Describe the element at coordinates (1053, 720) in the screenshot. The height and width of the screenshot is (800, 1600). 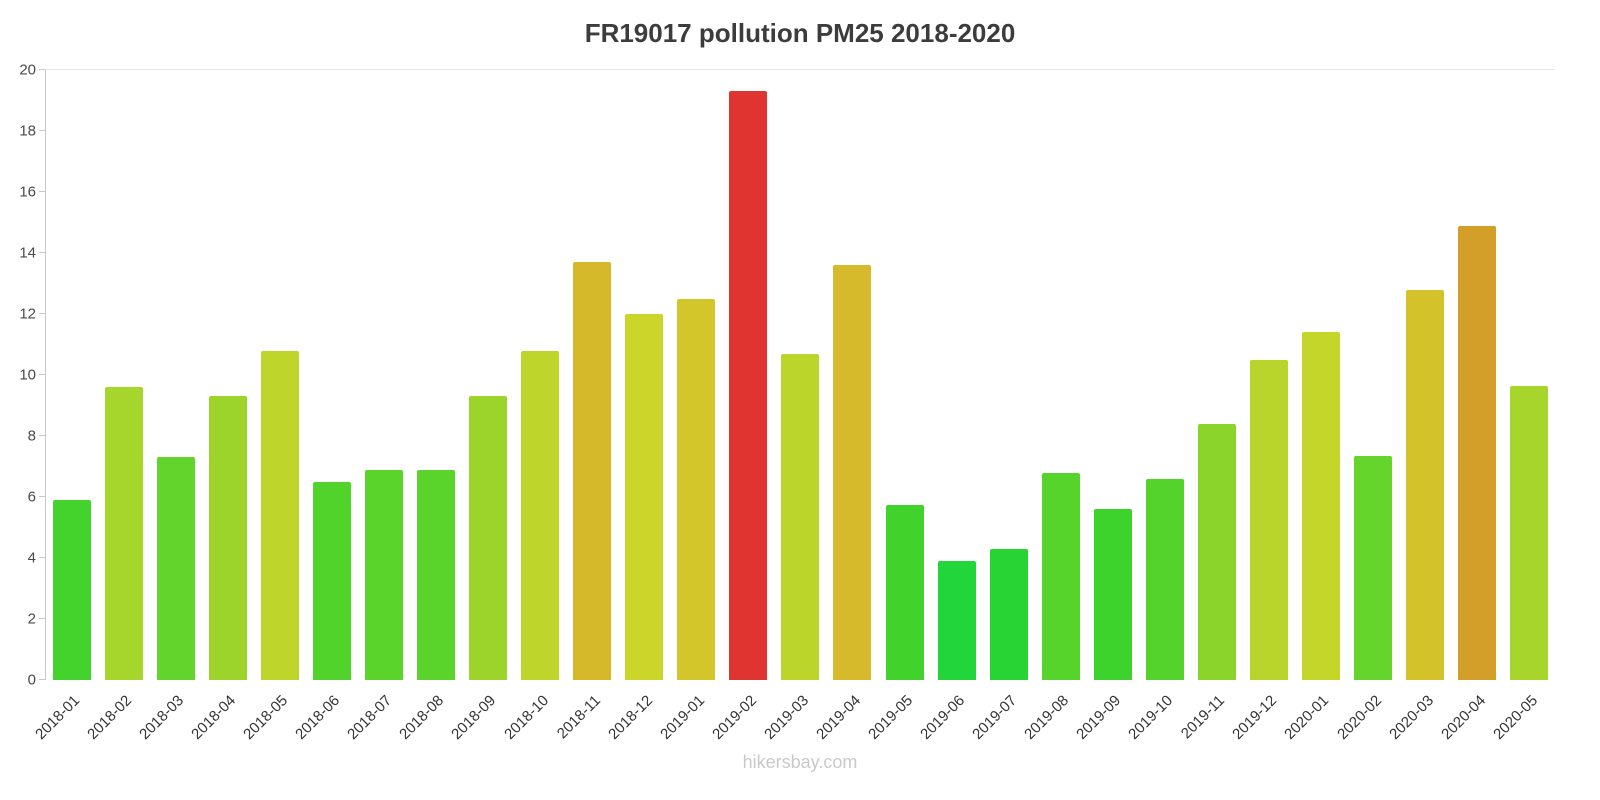
I see `x-label-slot: 2019-08` at that location.